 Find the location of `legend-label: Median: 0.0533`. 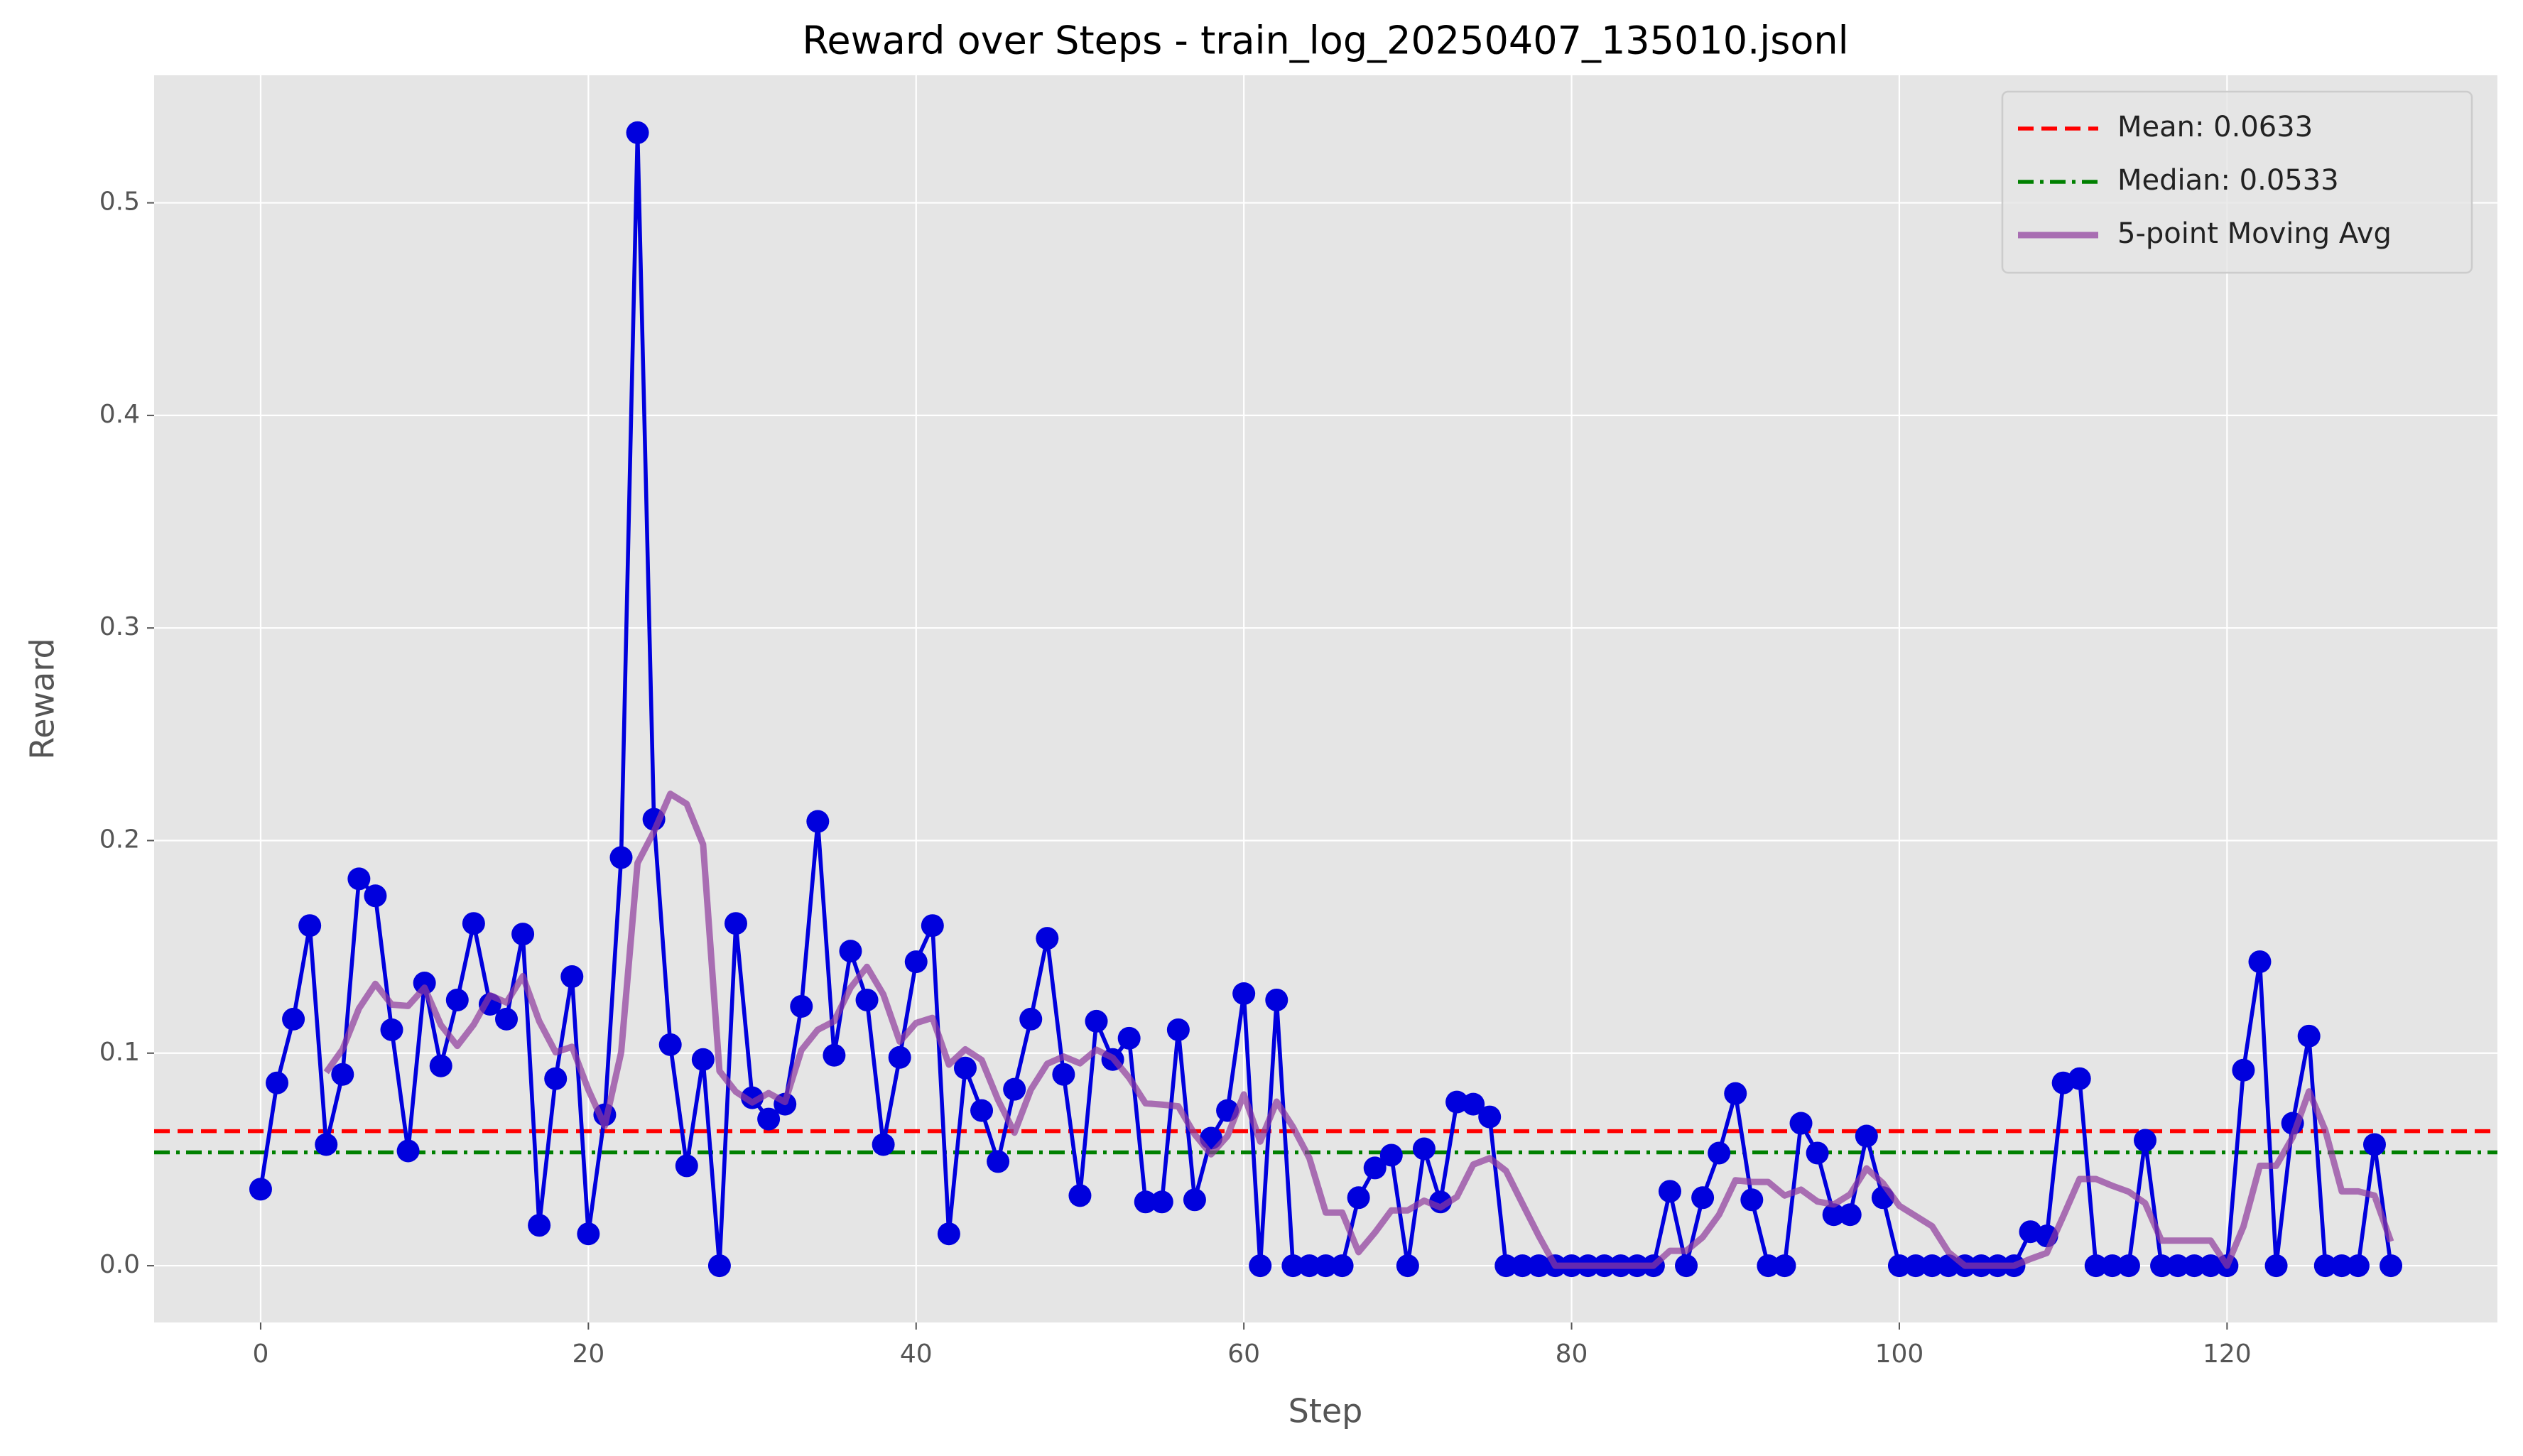

legend-label: Median: 0.0533 is located at coordinates (2228, 180).